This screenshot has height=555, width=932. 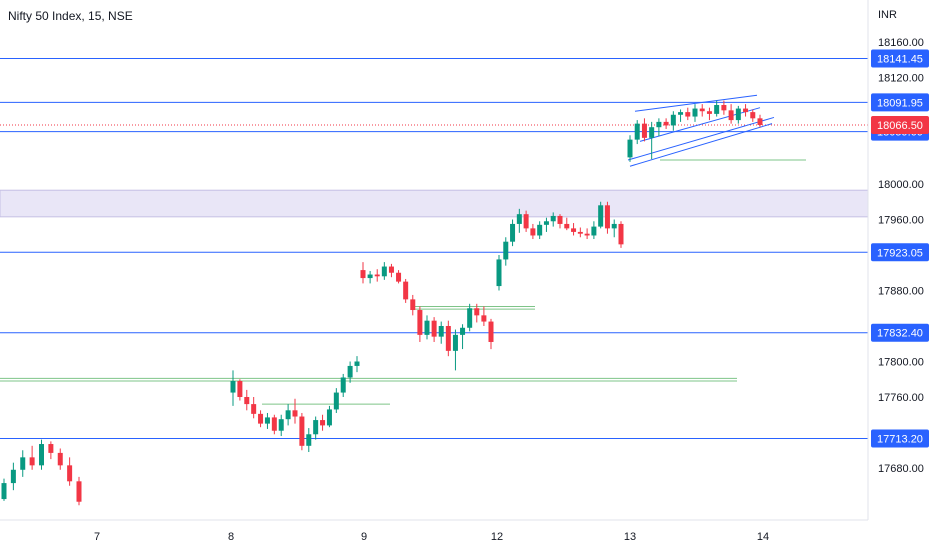 I want to click on current-price-label: 18066.50, so click(x=900, y=124).